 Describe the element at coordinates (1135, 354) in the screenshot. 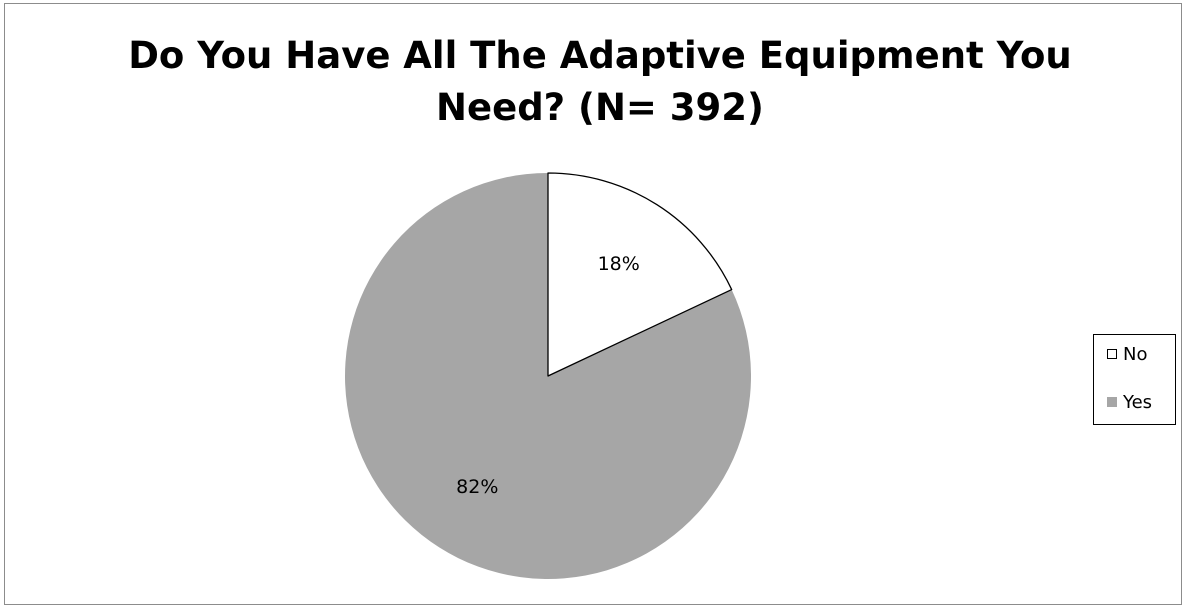

I see `legend-label-no: No` at that location.